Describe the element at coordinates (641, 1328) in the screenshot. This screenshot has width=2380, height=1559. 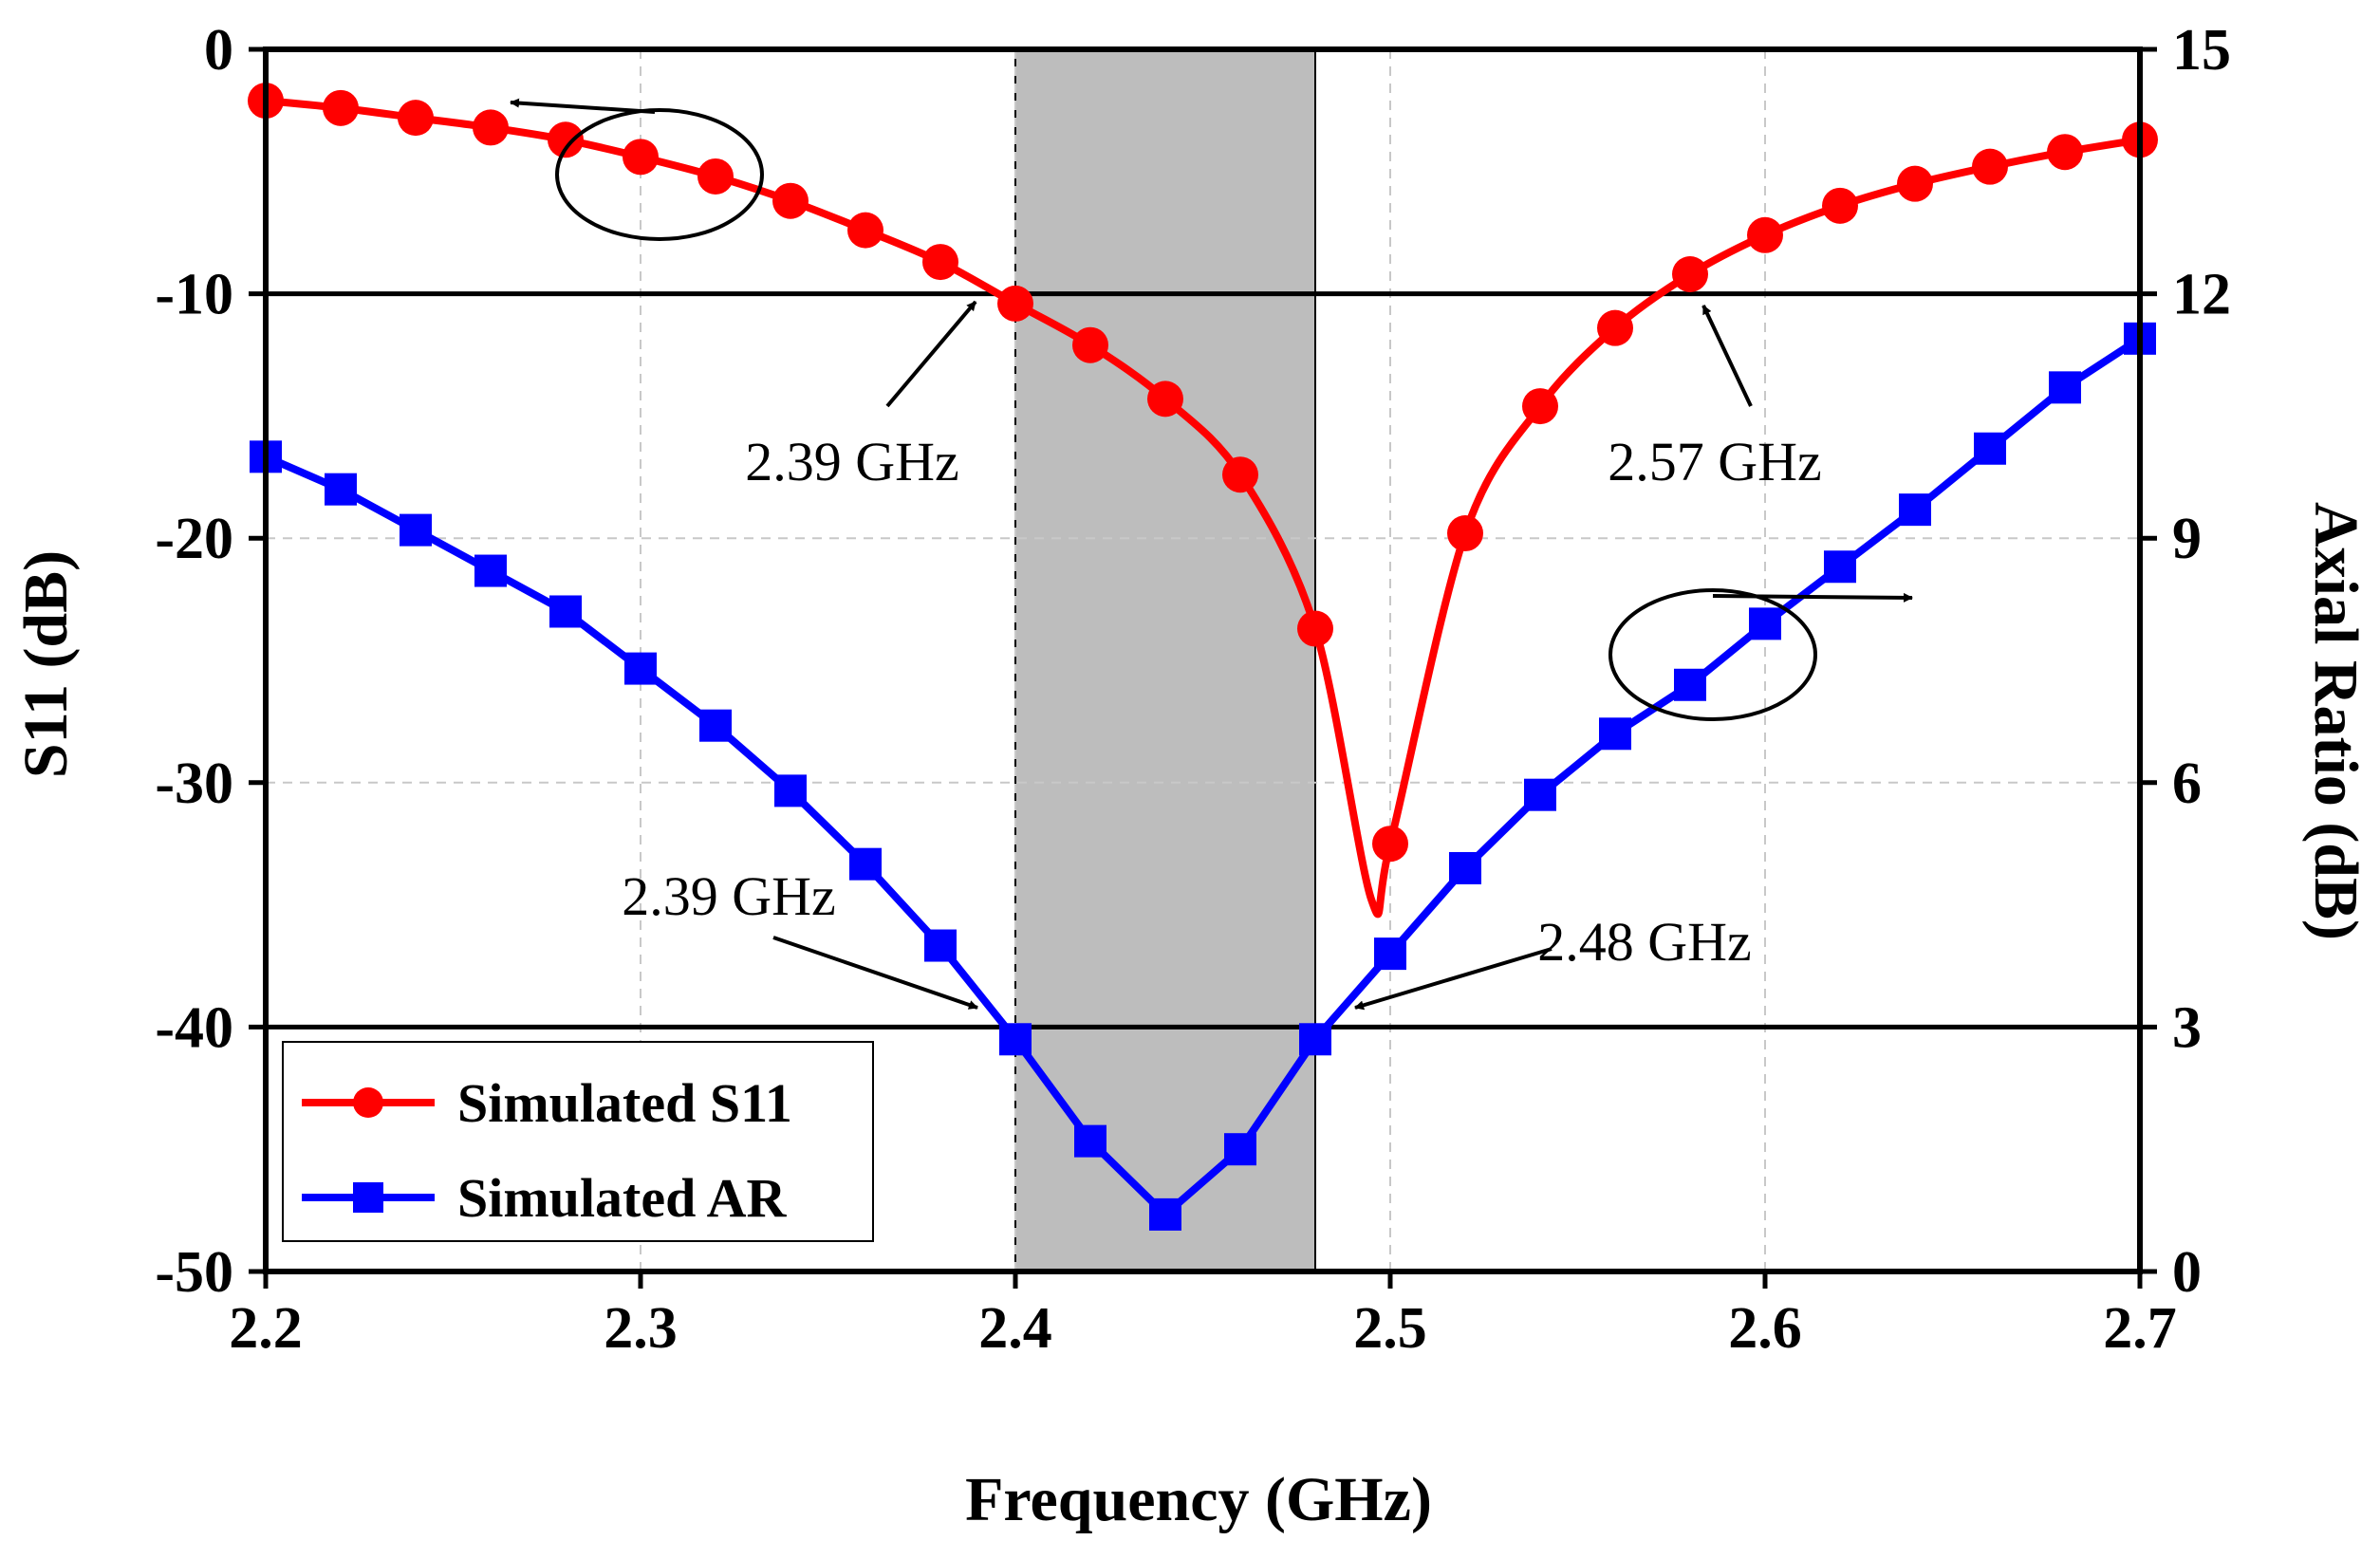
I see `x-tick-label: 2.3` at that location.